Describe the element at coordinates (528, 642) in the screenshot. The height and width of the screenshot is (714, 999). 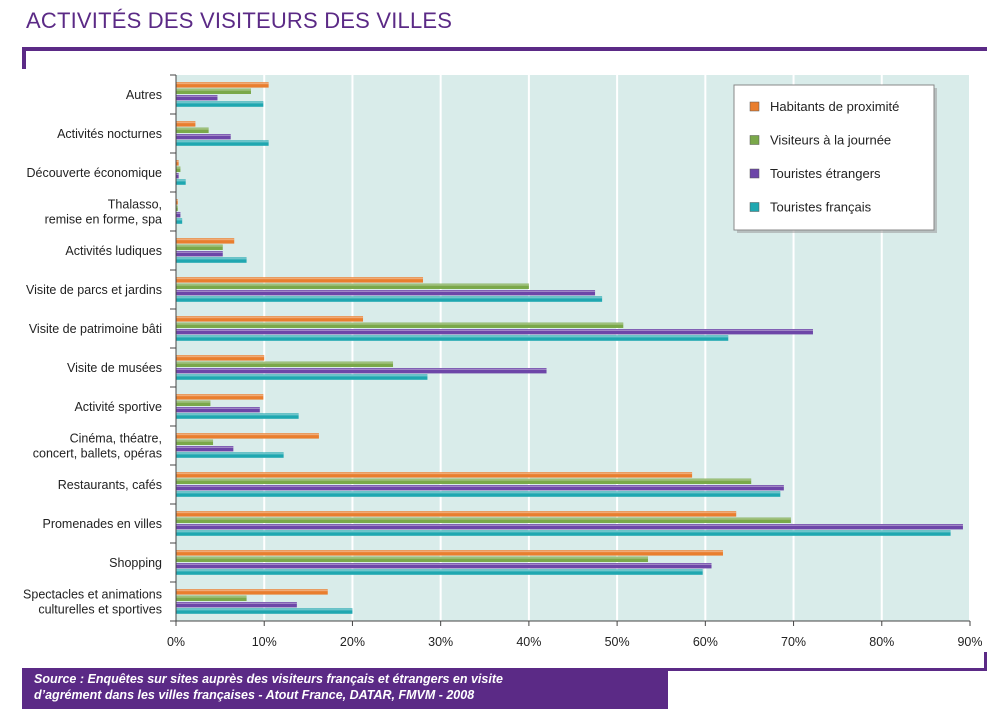
I see `x-tick-label: 40%` at that location.